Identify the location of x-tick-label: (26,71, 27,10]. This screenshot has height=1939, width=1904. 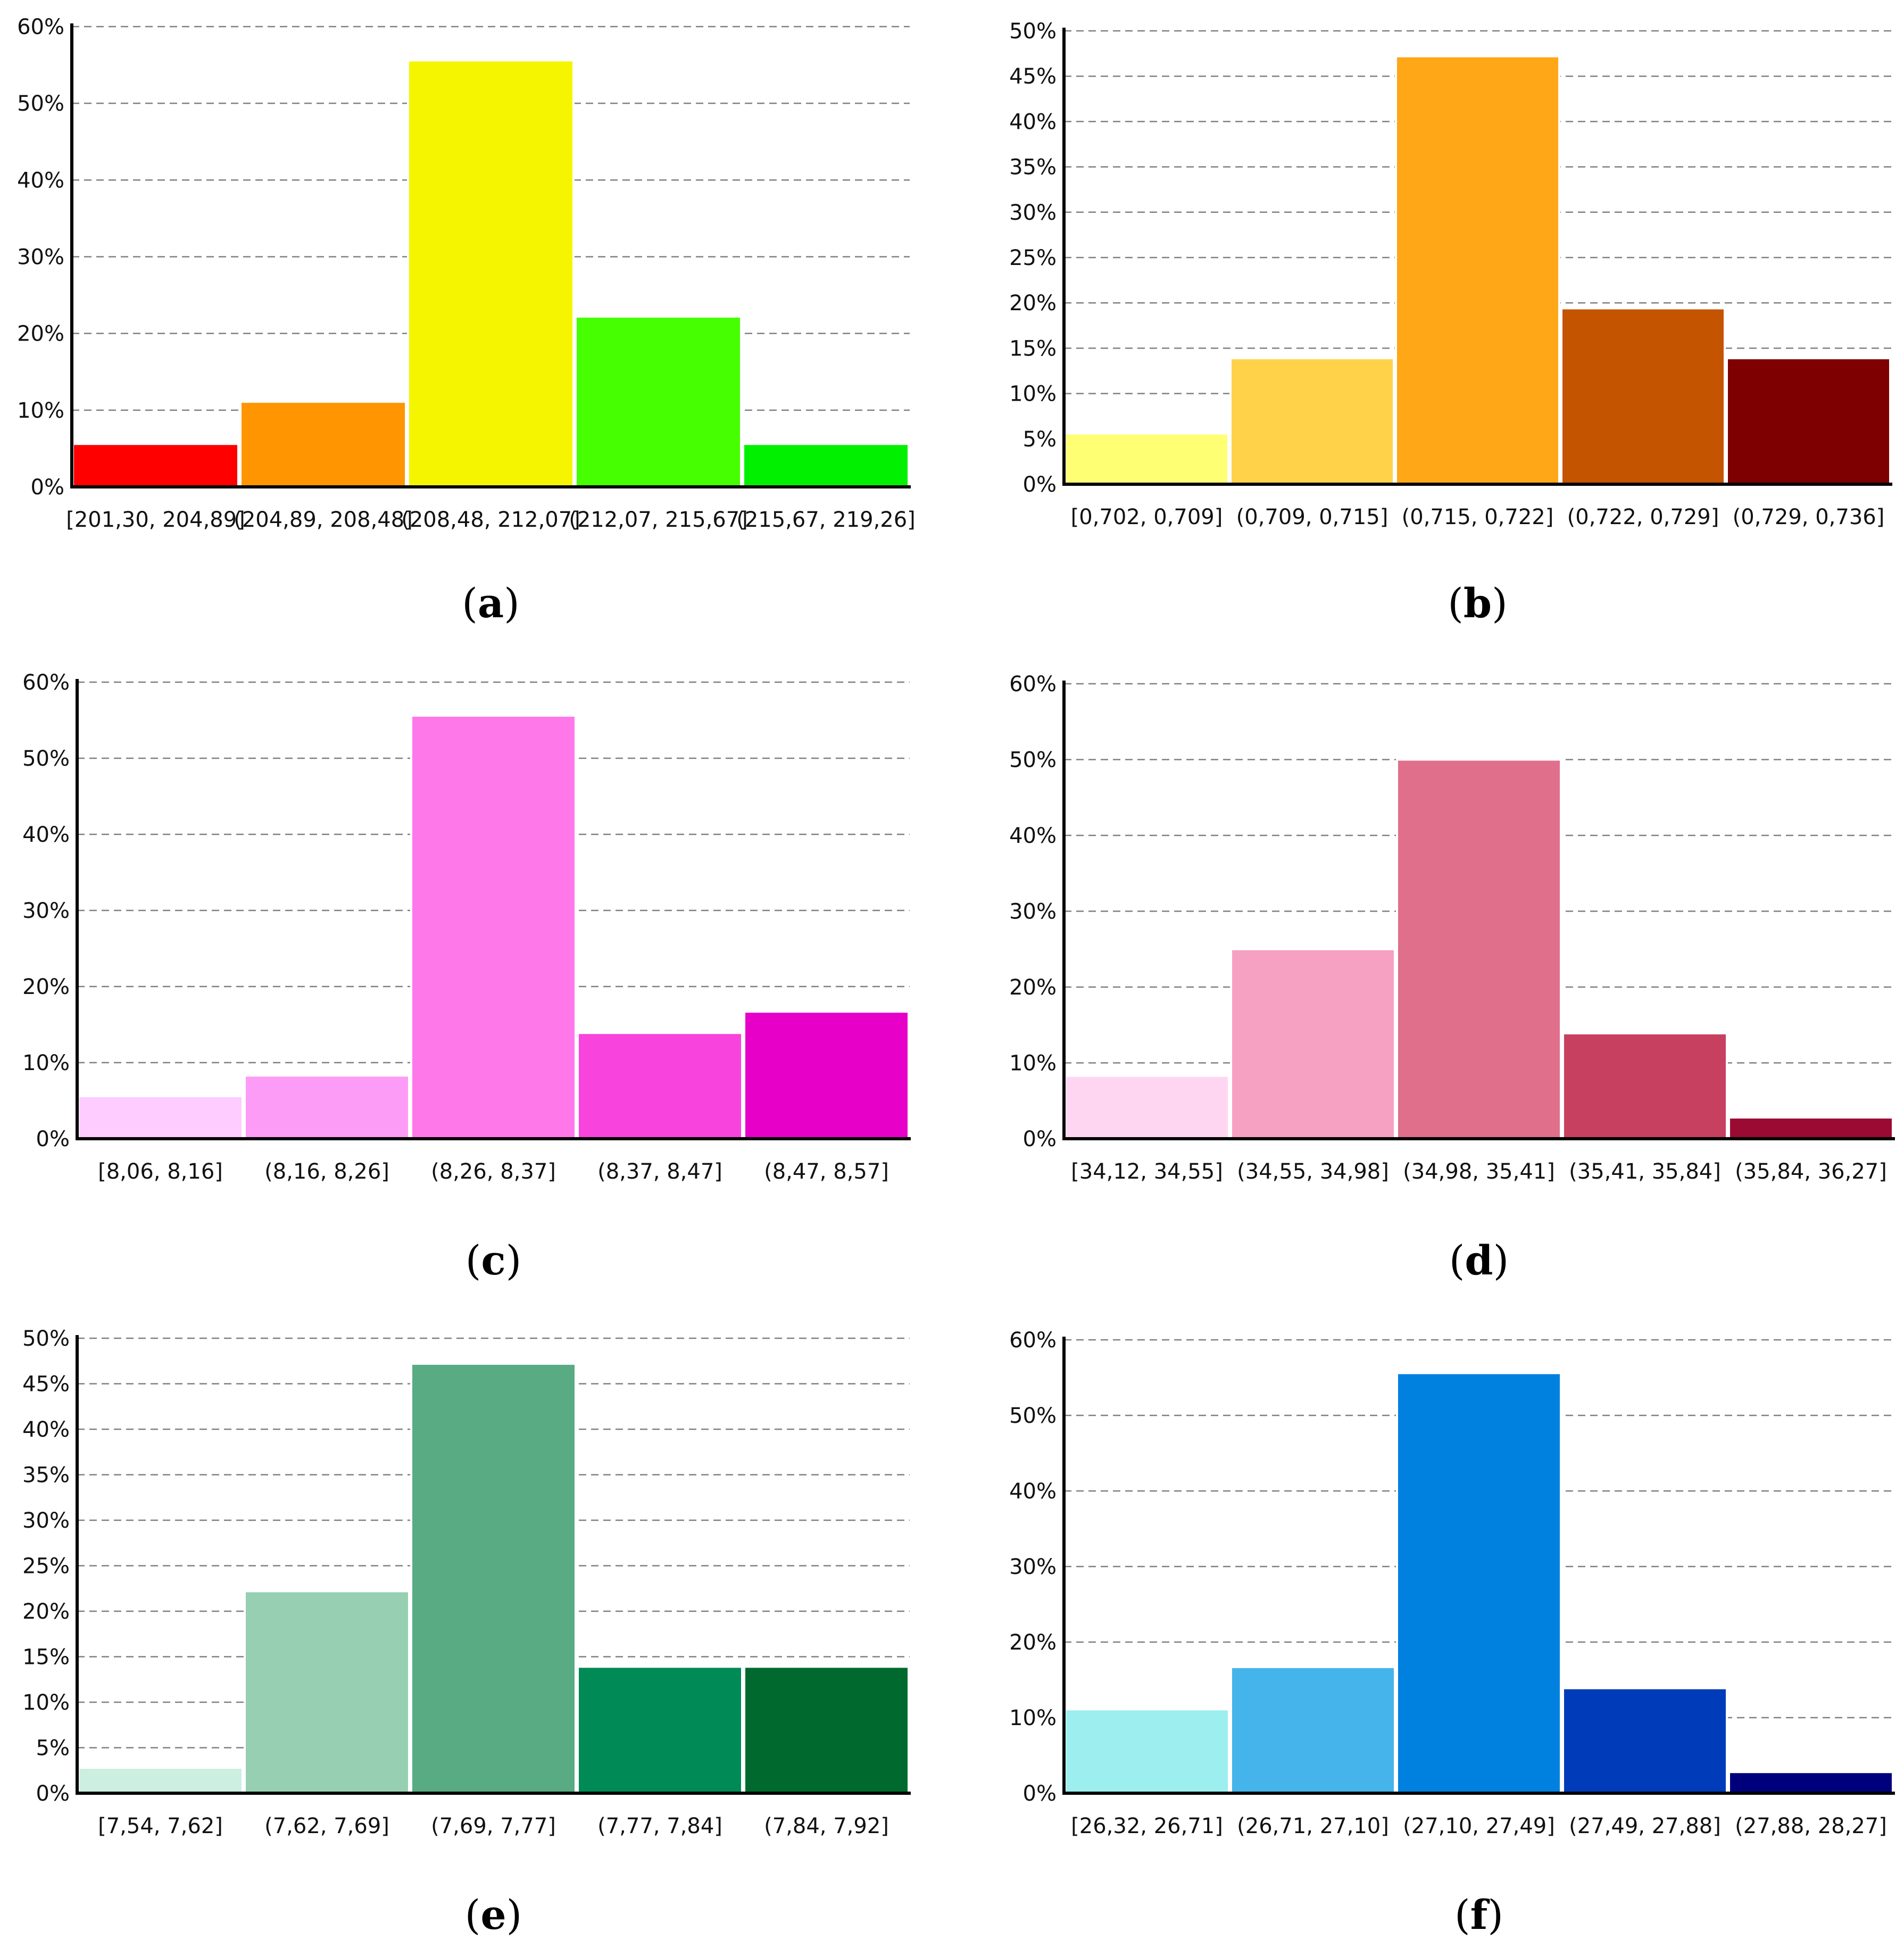
(1313, 1826).